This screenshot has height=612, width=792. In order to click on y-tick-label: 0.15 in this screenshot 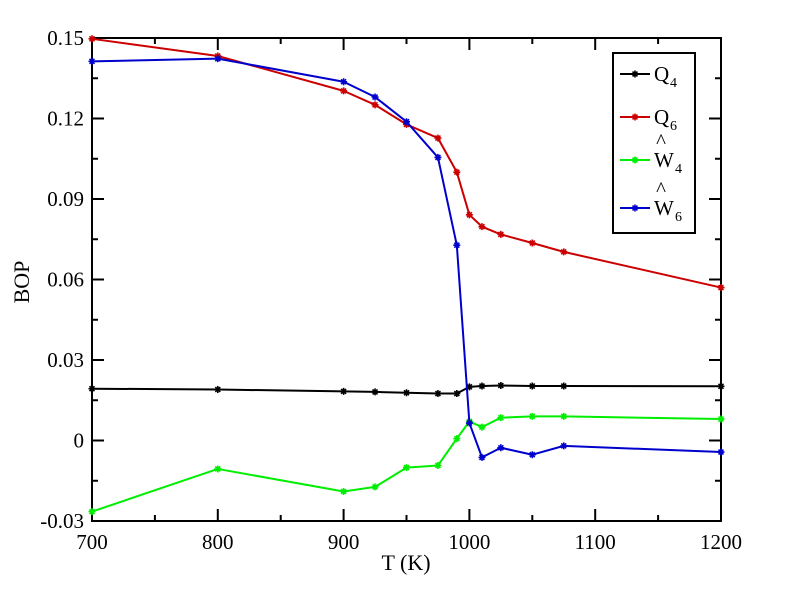, I will do `click(65, 38)`.